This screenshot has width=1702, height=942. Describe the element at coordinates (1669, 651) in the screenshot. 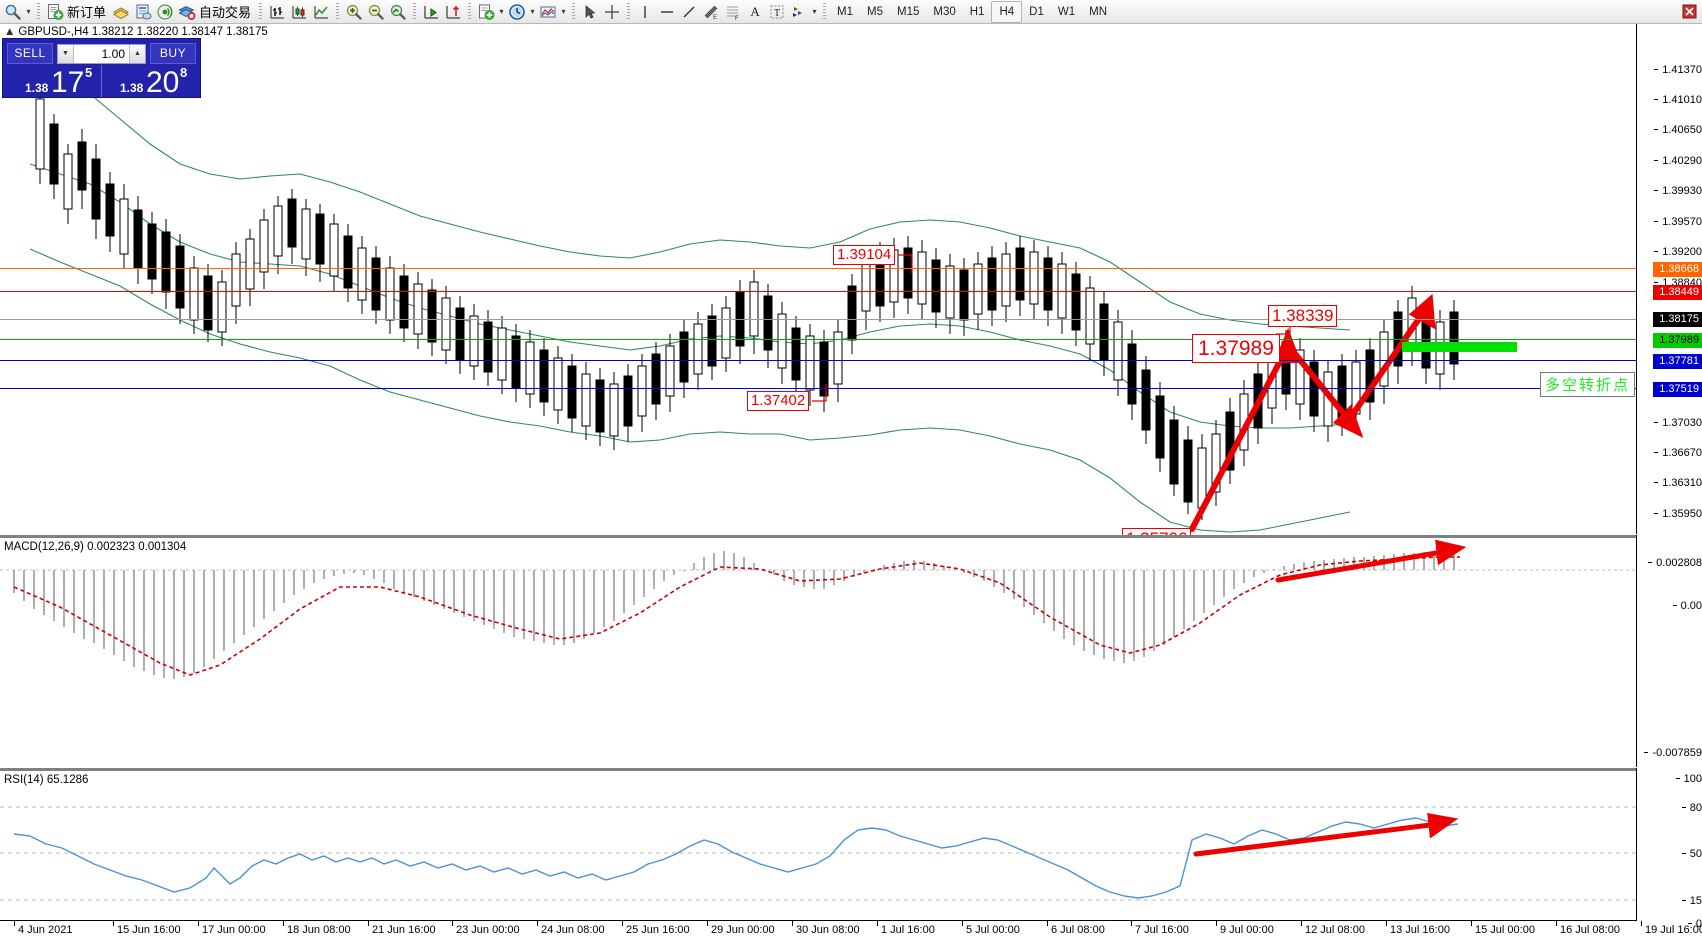

I see `macd-price-scale: 0.002808 0.00 -0.007859` at that location.